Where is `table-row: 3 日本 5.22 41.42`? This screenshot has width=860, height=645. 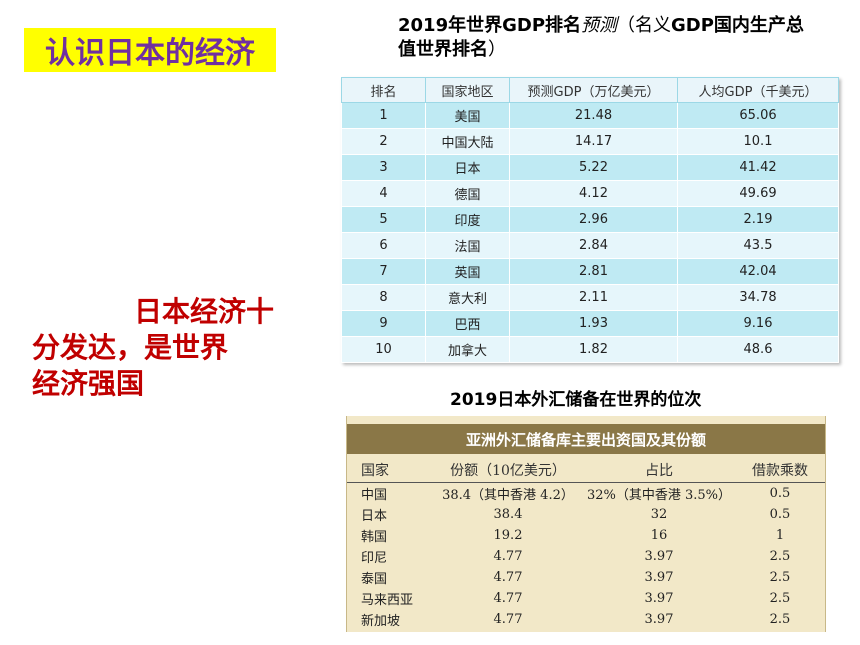
table-row: 3 日本 5.22 41.42 is located at coordinates (590, 167).